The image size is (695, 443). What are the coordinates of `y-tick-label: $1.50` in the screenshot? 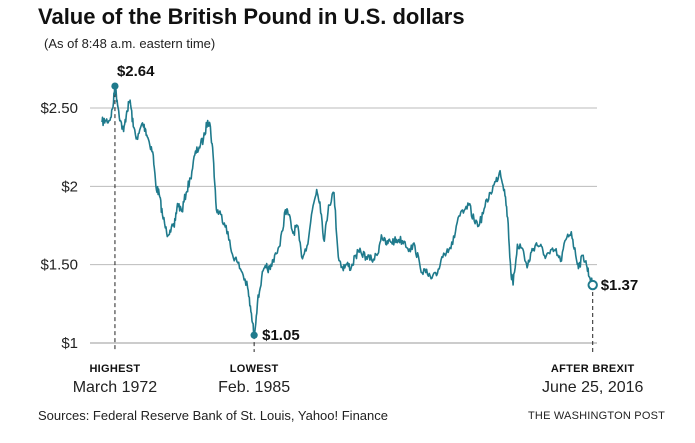 It's located at (59, 265).